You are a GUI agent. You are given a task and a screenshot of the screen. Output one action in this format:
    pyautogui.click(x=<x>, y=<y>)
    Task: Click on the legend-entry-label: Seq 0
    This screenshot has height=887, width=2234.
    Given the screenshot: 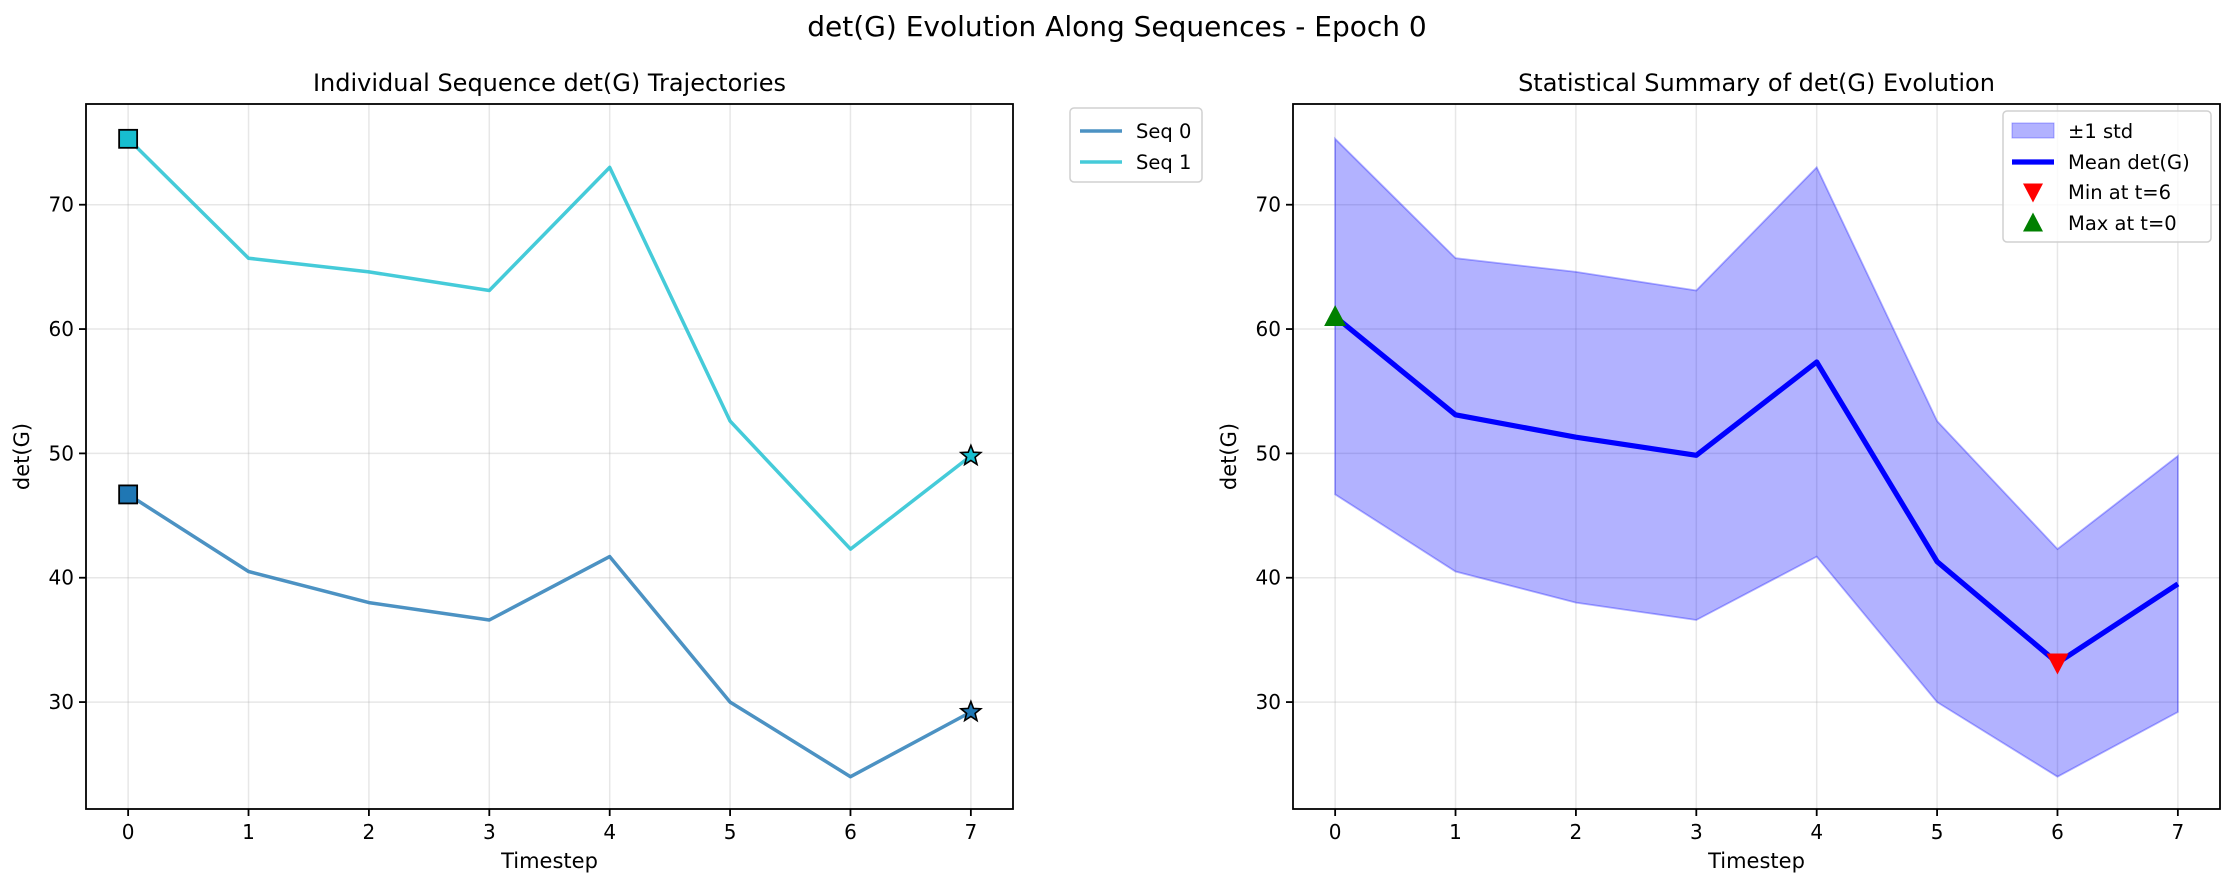 What is the action you would take?
    pyautogui.click(x=1163, y=131)
    